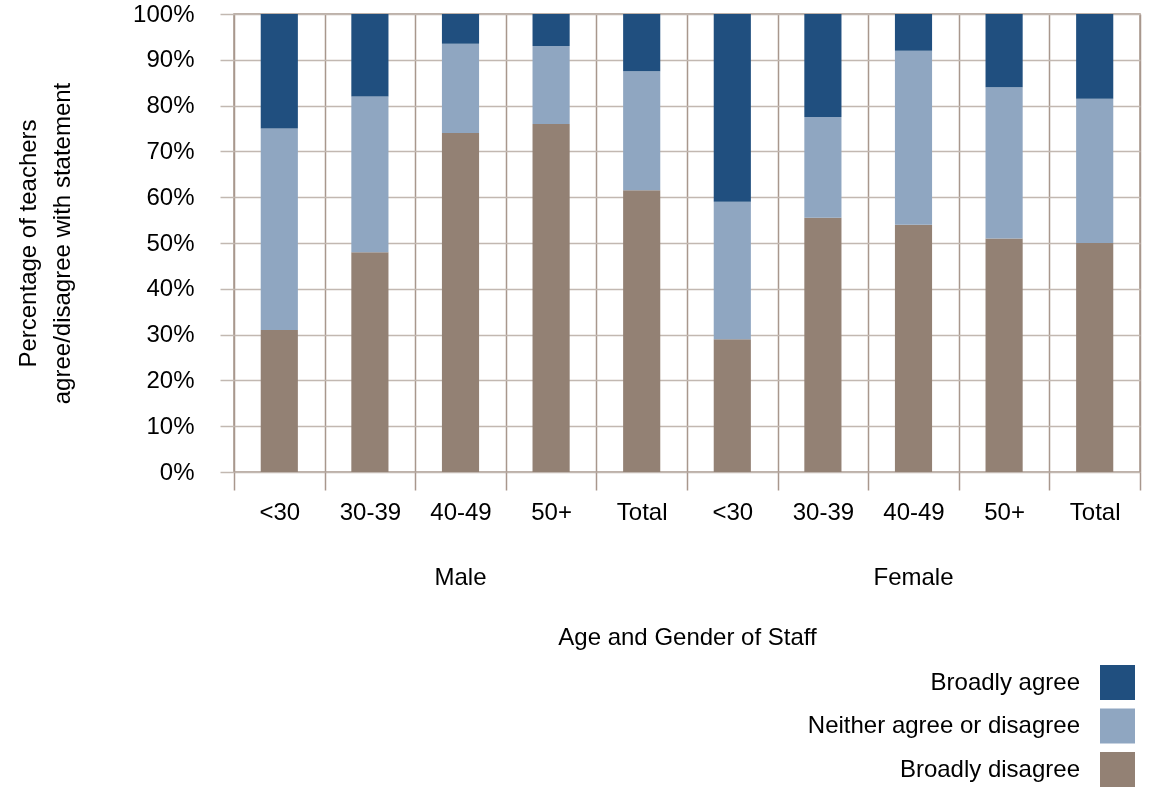 This screenshot has height=793, width=1153. What do you see at coordinates (913, 576) in the screenshot?
I see `text: Female` at bounding box center [913, 576].